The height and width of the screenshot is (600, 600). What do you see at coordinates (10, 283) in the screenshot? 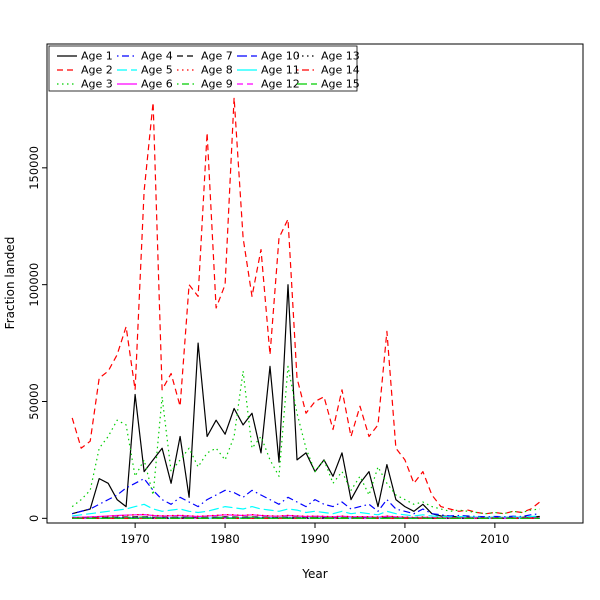
I see `y-axis-label: Fraction landed` at bounding box center [10, 283].